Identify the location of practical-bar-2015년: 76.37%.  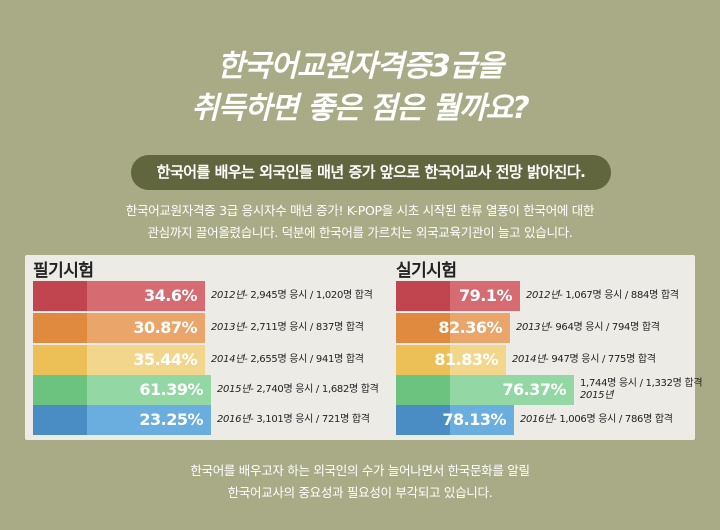
(485, 390).